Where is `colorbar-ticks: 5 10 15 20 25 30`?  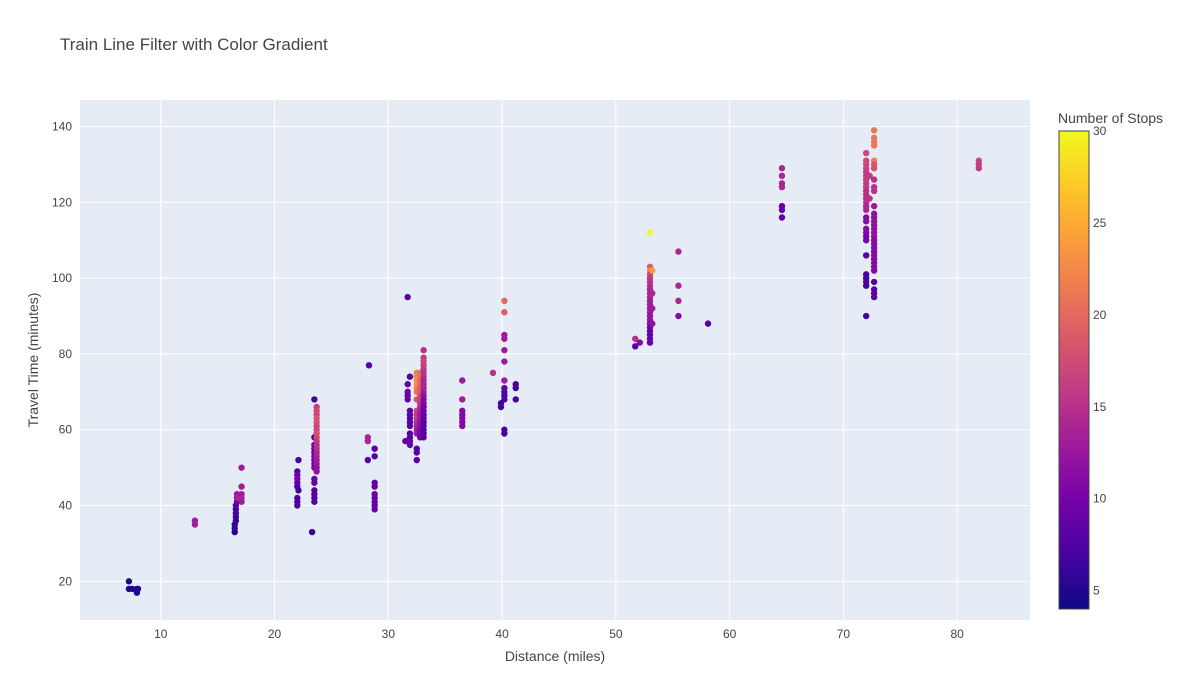
colorbar-ticks: 5 10 15 20 25 30 is located at coordinates (1100, 361).